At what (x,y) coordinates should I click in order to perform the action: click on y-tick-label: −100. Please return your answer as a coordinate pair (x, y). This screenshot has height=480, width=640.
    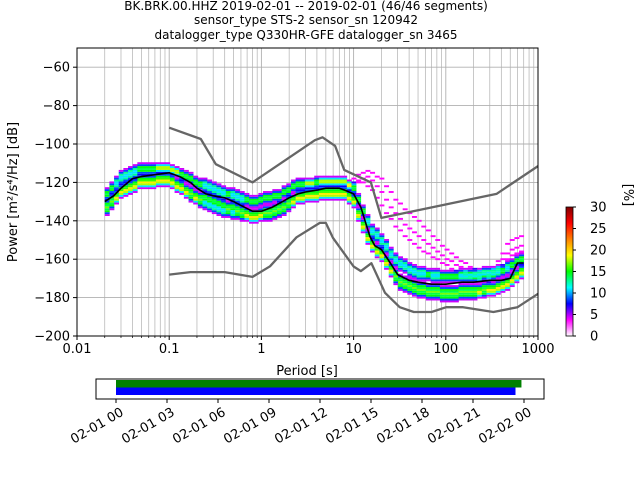
    Looking at the image, I should click on (52, 145).